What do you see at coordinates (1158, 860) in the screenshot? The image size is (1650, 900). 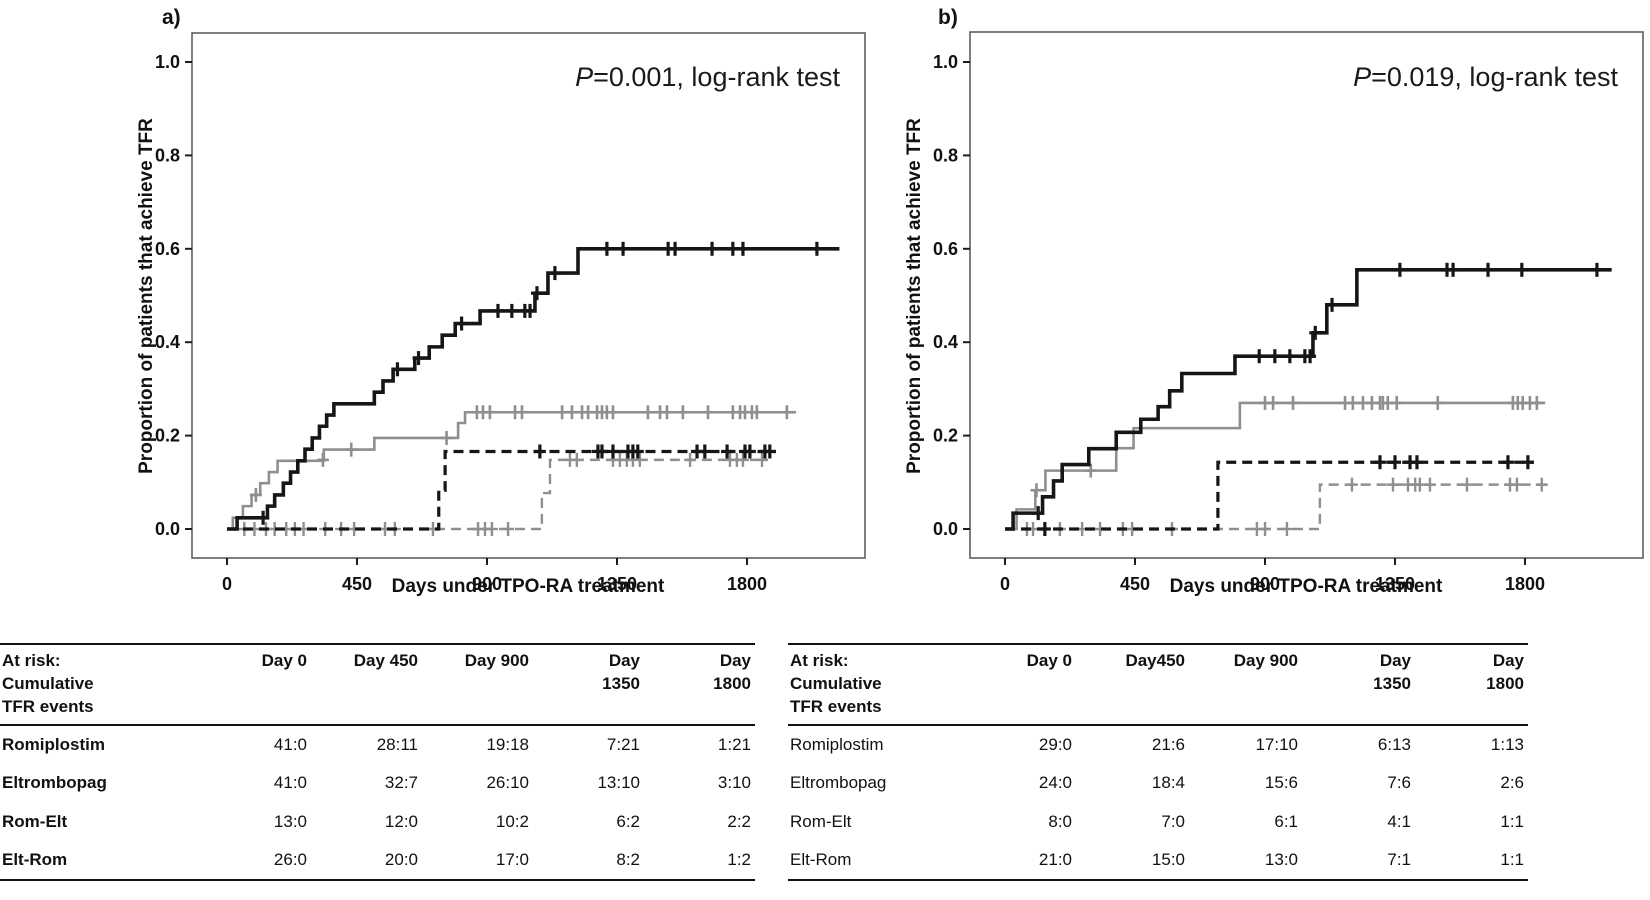 I see `at-risk-row: Elt-Rom 21:0 15:0 13:0 7:1 1:1` at bounding box center [1158, 860].